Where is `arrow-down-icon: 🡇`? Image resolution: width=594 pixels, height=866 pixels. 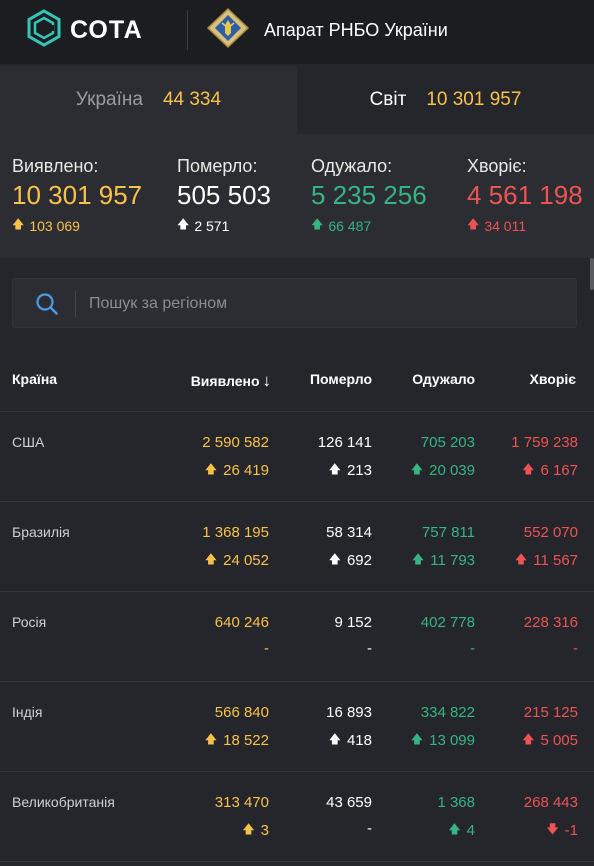 arrow-down-icon: 🡇 is located at coordinates (552, 829).